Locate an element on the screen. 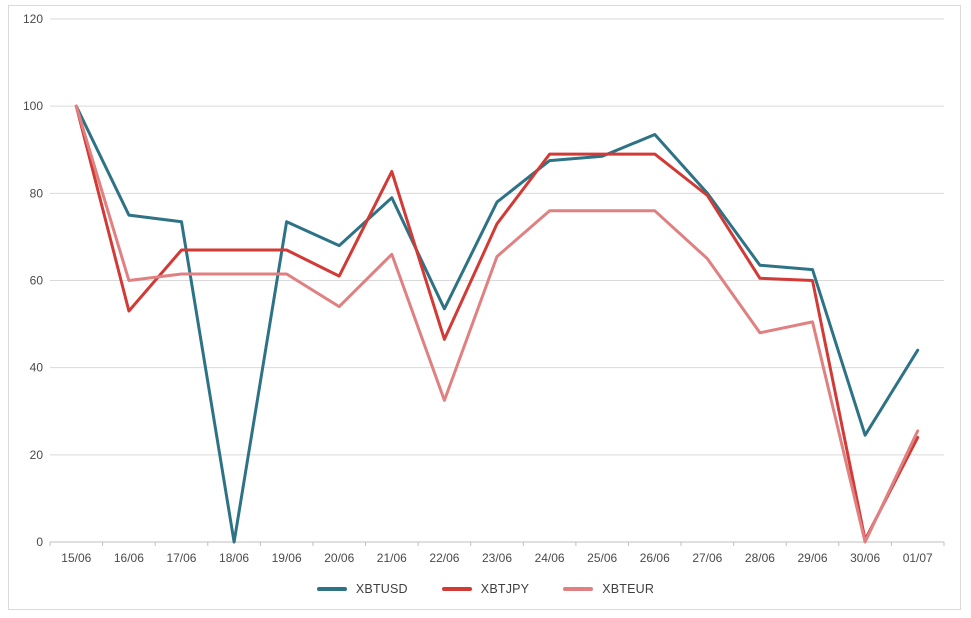 Image resolution: width=971 pixels, height=618 pixels. legend-item-xbtjpy: XBTJPY is located at coordinates (485, 589).